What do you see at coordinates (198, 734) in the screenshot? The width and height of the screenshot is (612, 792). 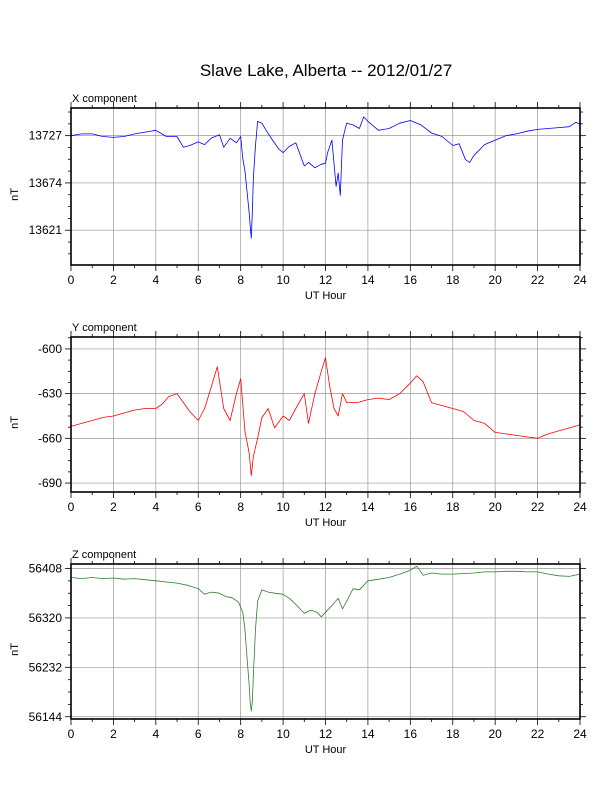 I see `z-component-xtick-label: 6` at bounding box center [198, 734].